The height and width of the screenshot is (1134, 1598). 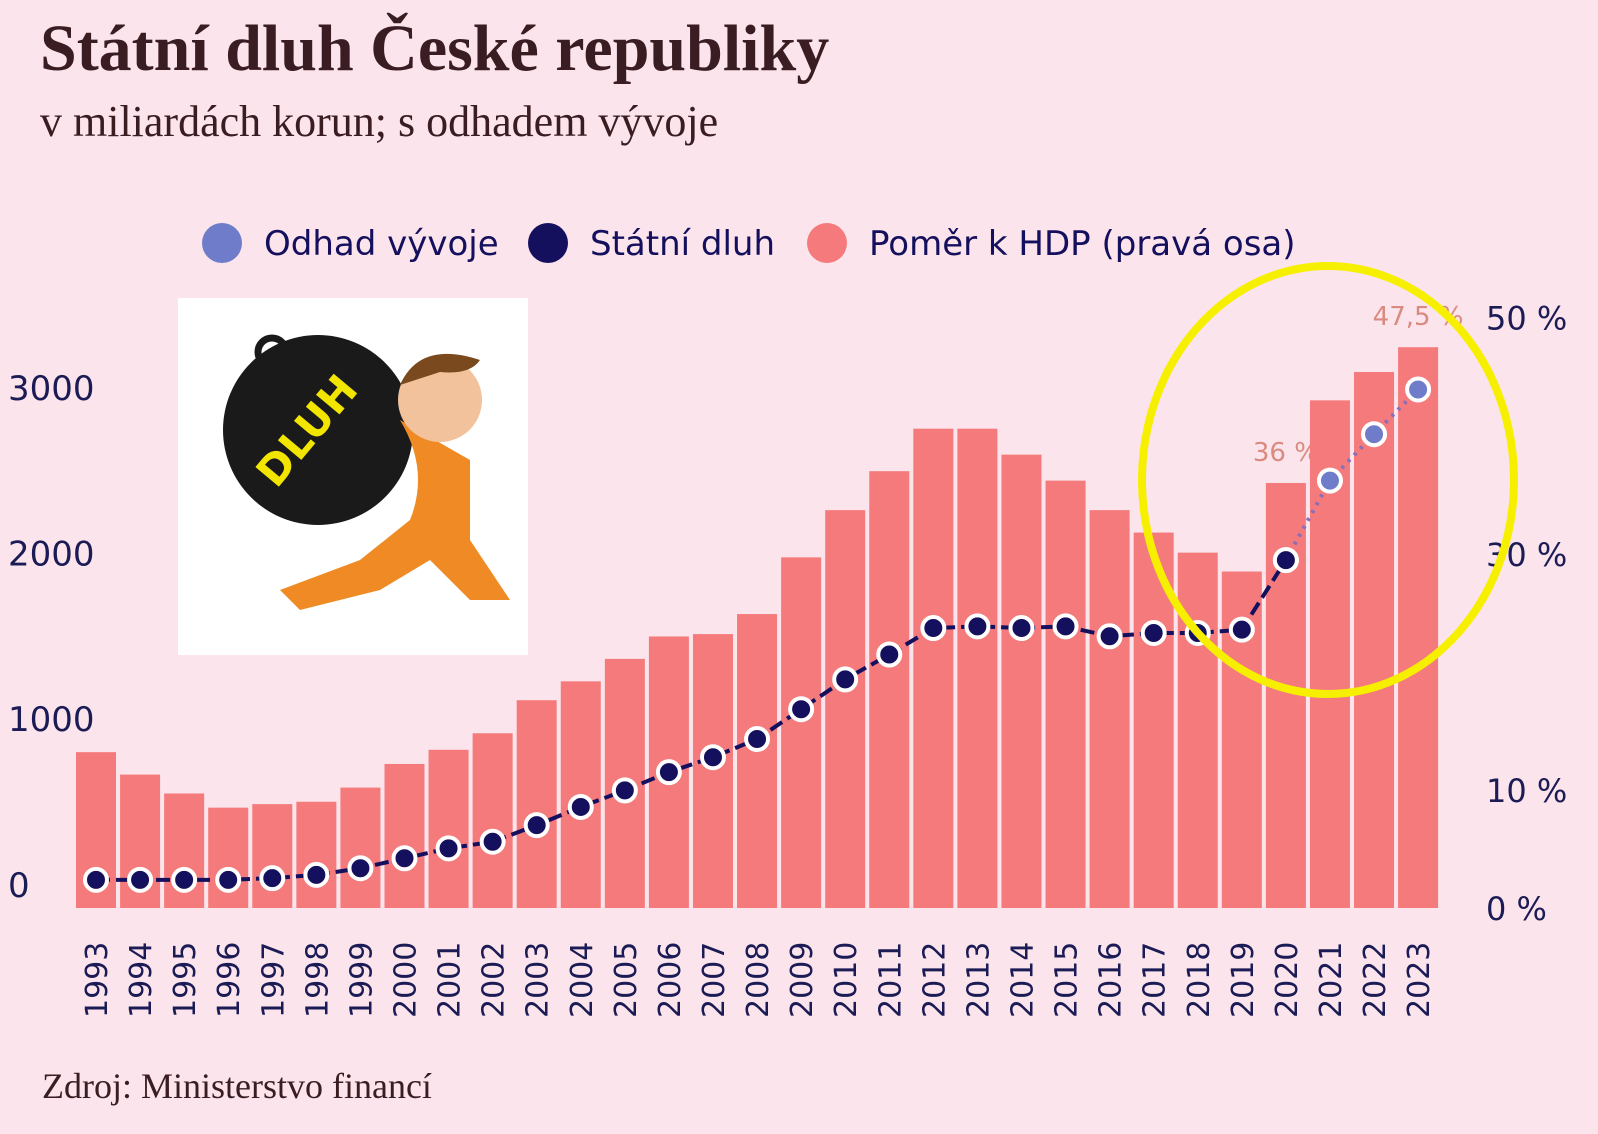 What do you see at coordinates (273, 980) in the screenshot?
I see `x-tick-label: 1997` at bounding box center [273, 980].